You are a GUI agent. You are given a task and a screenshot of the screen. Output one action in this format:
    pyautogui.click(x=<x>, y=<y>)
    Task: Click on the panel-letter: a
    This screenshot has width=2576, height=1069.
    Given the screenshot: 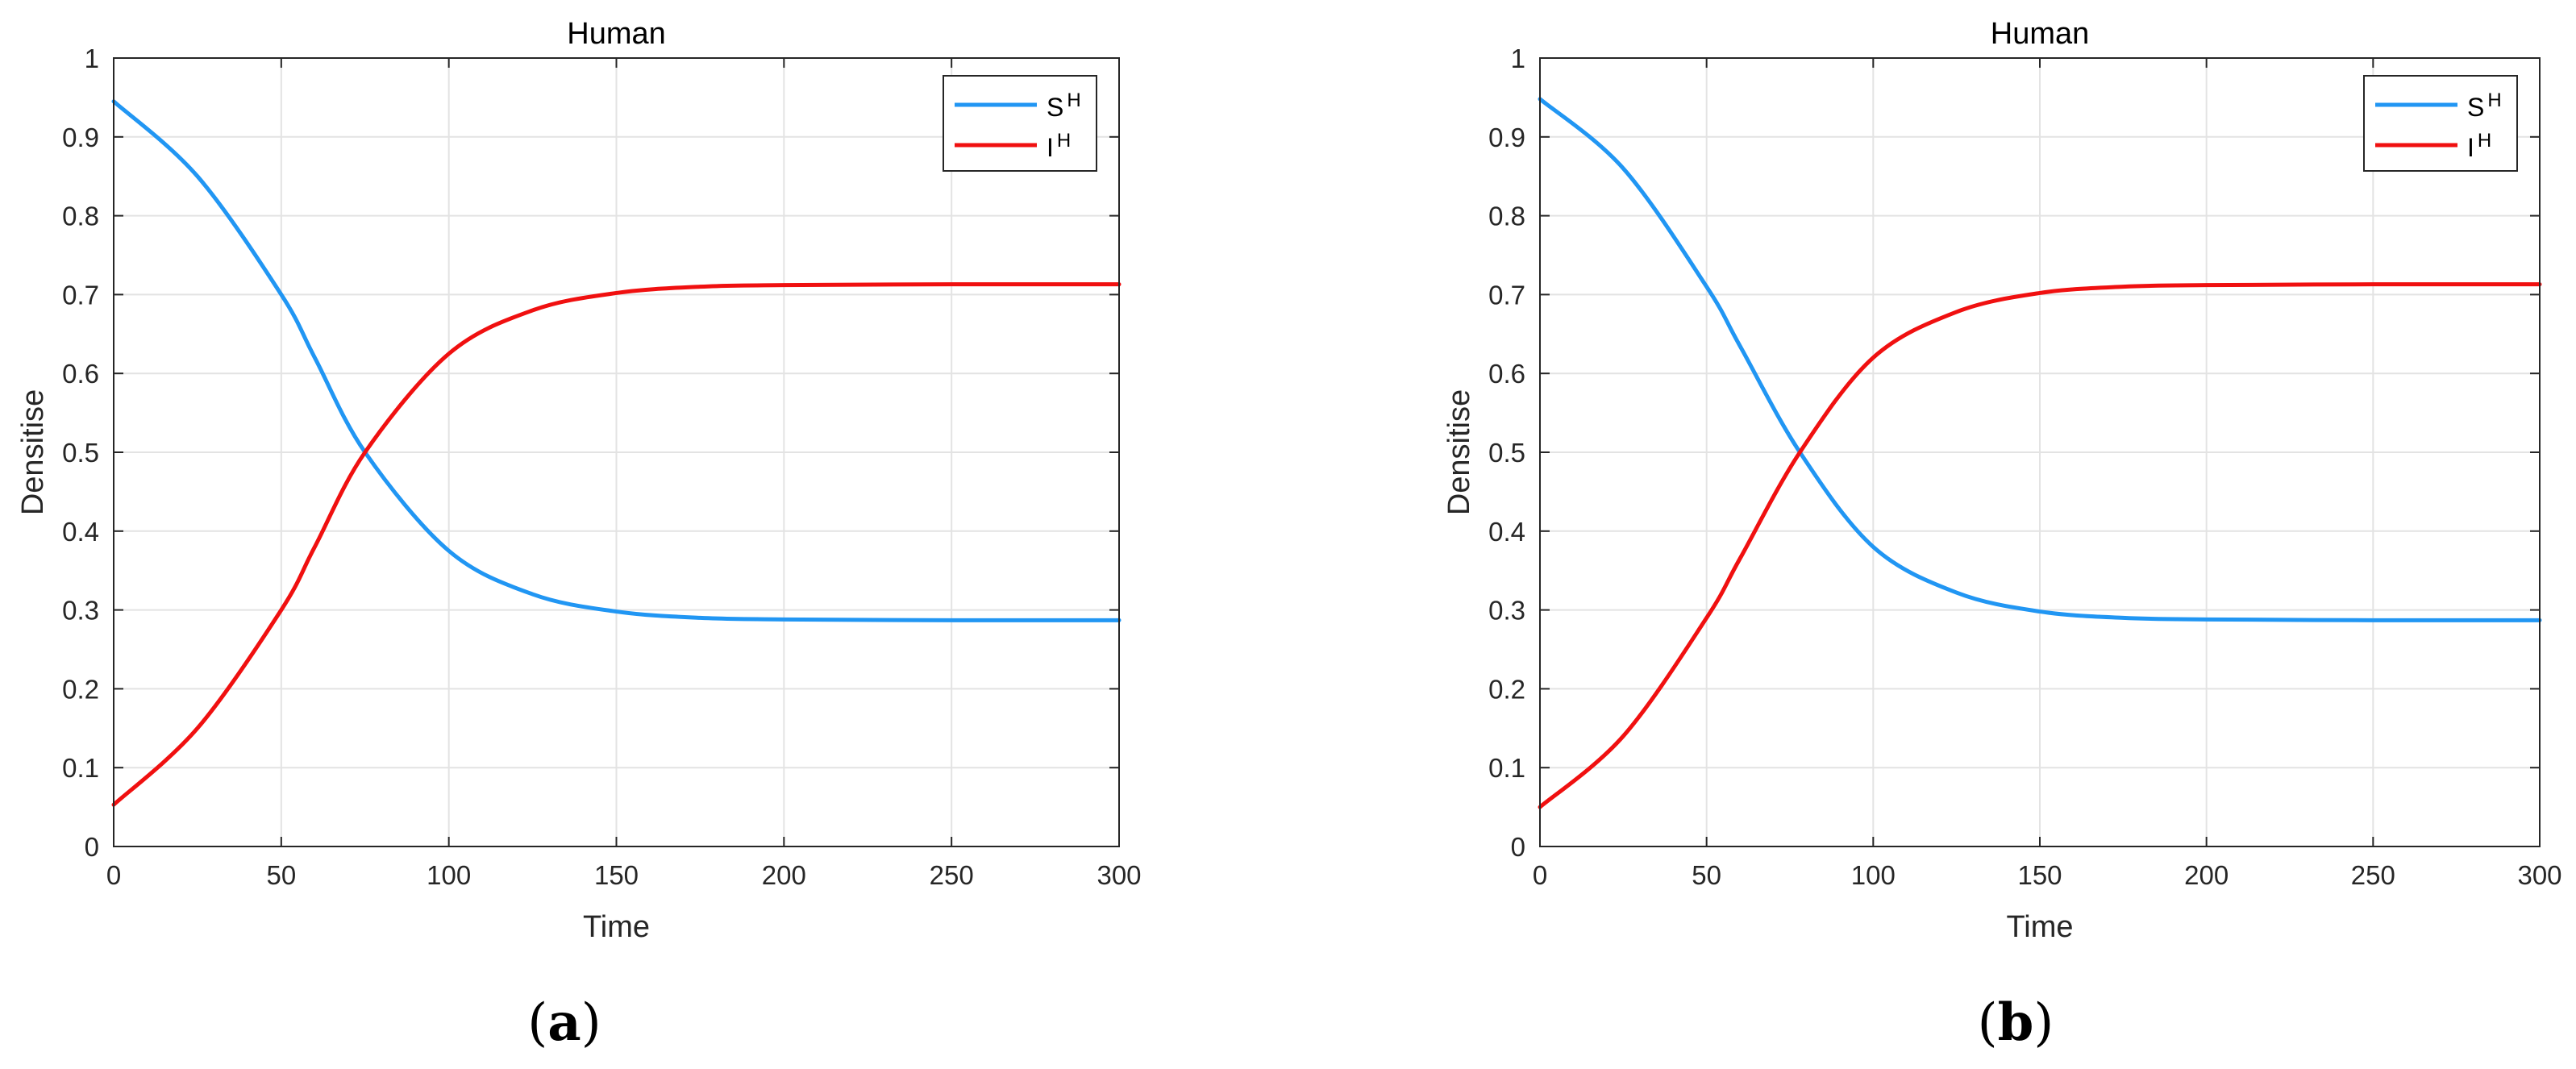 What is the action you would take?
    pyautogui.click(x=564, y=1022)
    